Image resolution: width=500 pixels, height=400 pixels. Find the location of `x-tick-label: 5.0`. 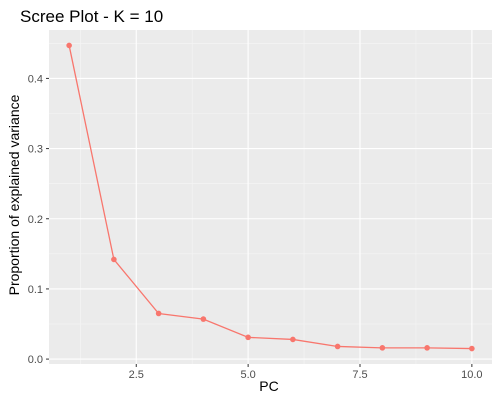

x-tick-label: 5.0 is located at coordinates (247, 375).